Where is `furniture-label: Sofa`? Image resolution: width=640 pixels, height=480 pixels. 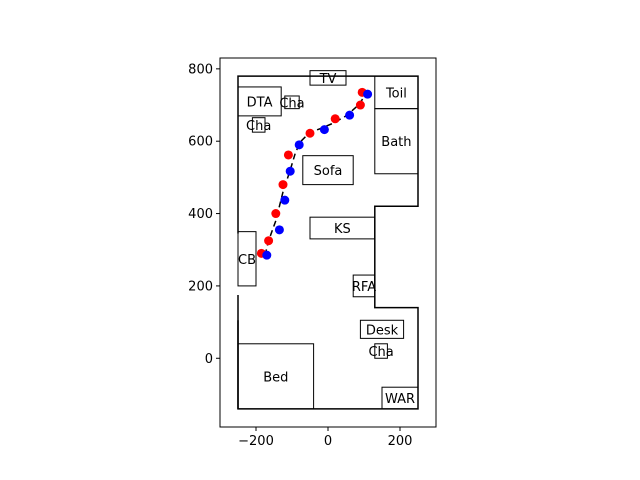
furniture-label: Sofa is located at coordinates (328, 171).